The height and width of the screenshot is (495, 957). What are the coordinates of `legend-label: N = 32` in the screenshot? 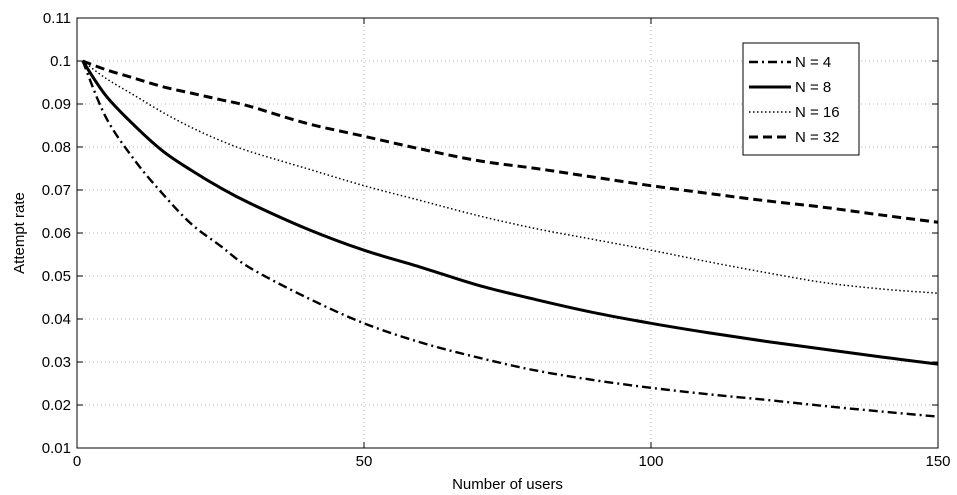 It's located at (817, 137).